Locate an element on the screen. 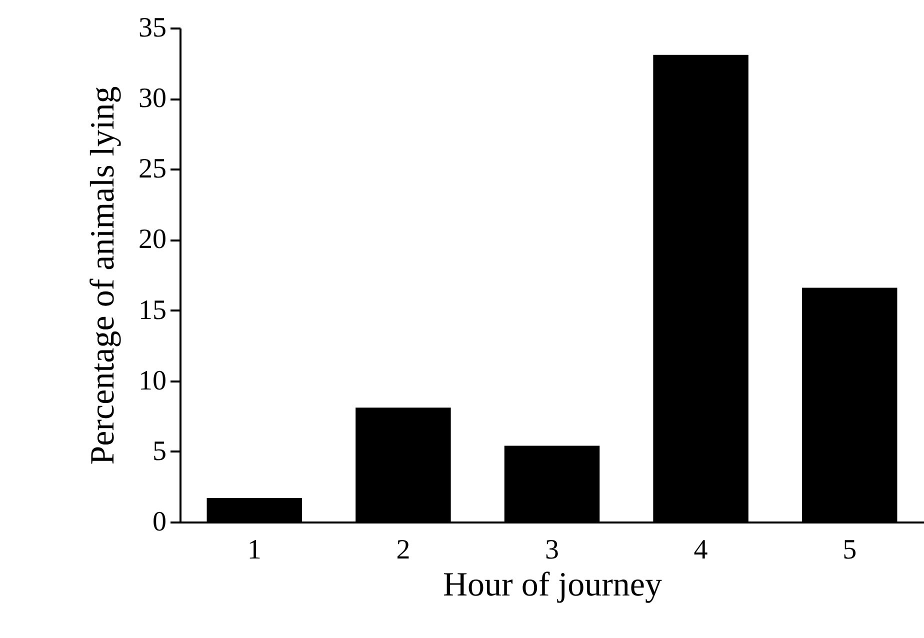  y-tick-label: 5 is located at coordinates (159, 451).